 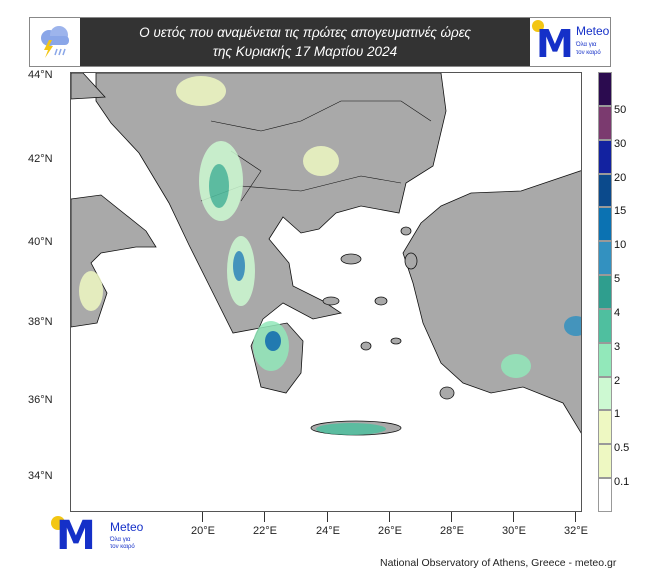 I want to click on lon-label: 22°E, so click(x=265, y=531).